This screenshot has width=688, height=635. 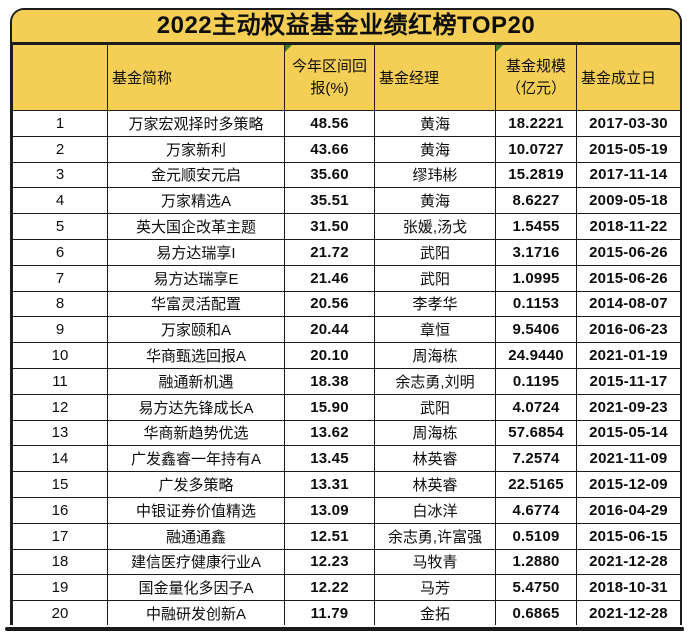 What do you see at coordinates (536, 149) in the screenshot?
I see `cell-fund-size: 10.0727` at bounding box center [536, 149].